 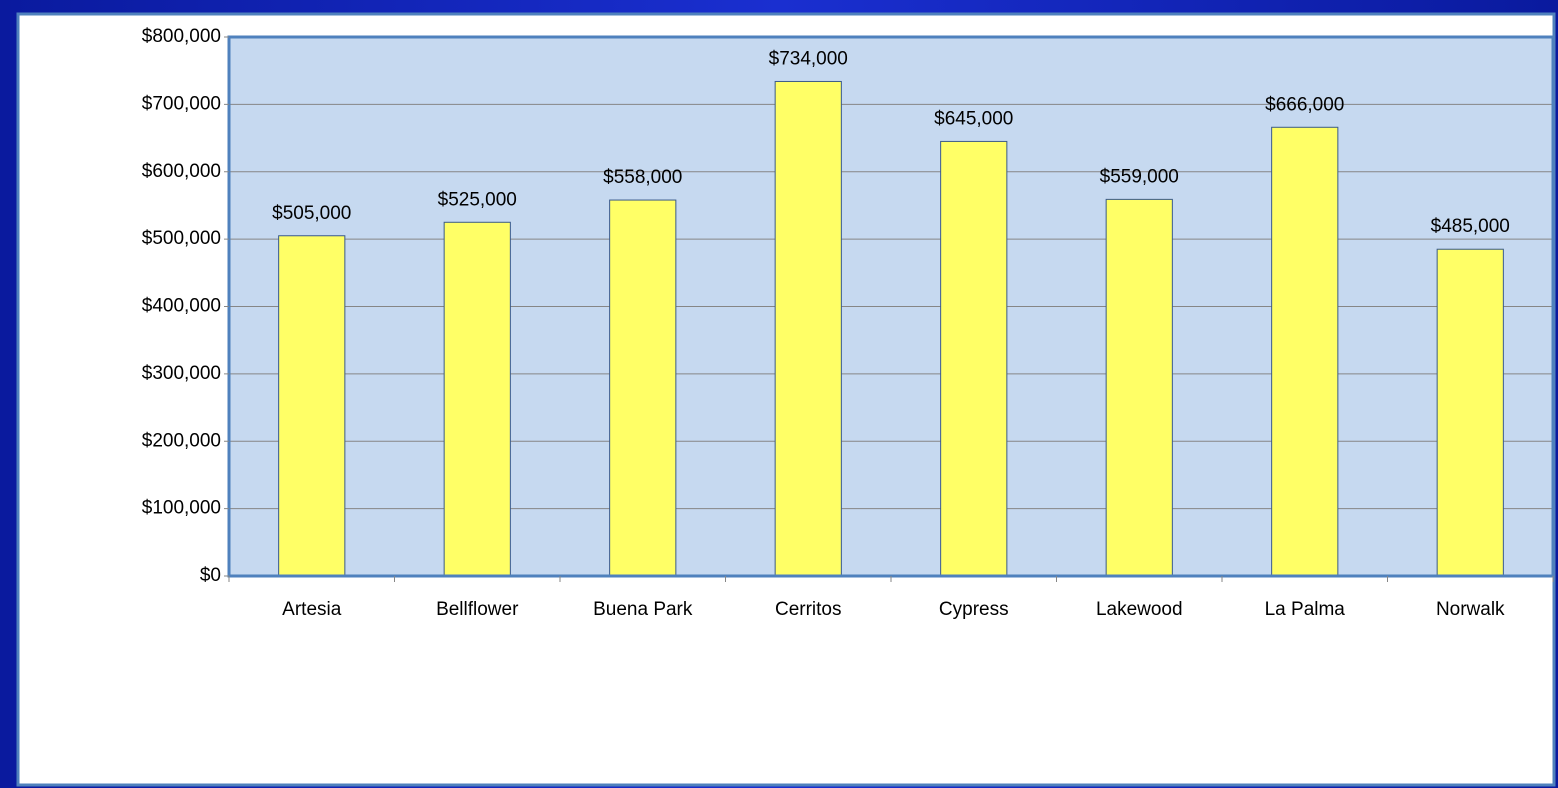 I want to click on y-tick-label: $400,000, so click(x=181, y=306).